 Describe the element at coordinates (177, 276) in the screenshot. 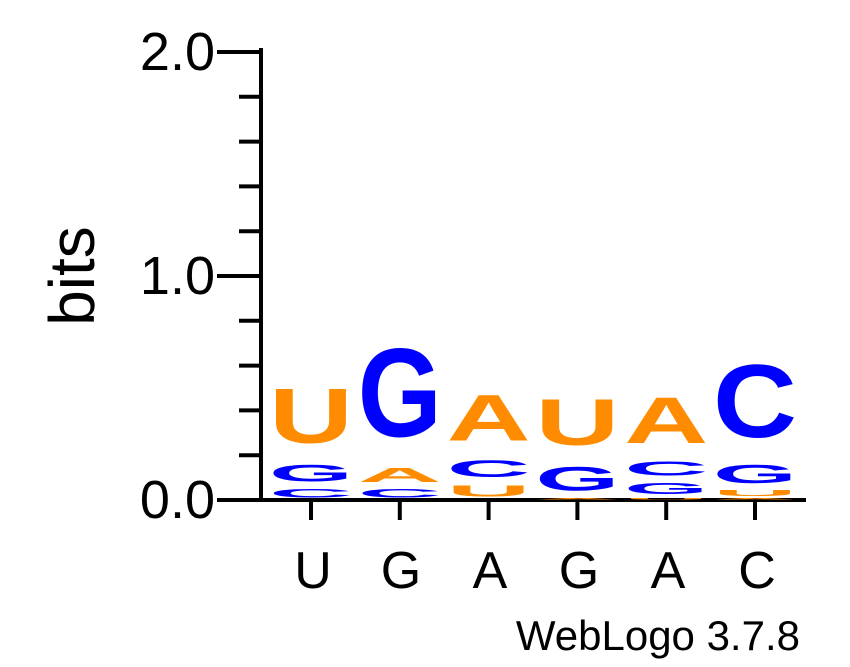

I see `y-tick-label-1: 1.0` at that location.